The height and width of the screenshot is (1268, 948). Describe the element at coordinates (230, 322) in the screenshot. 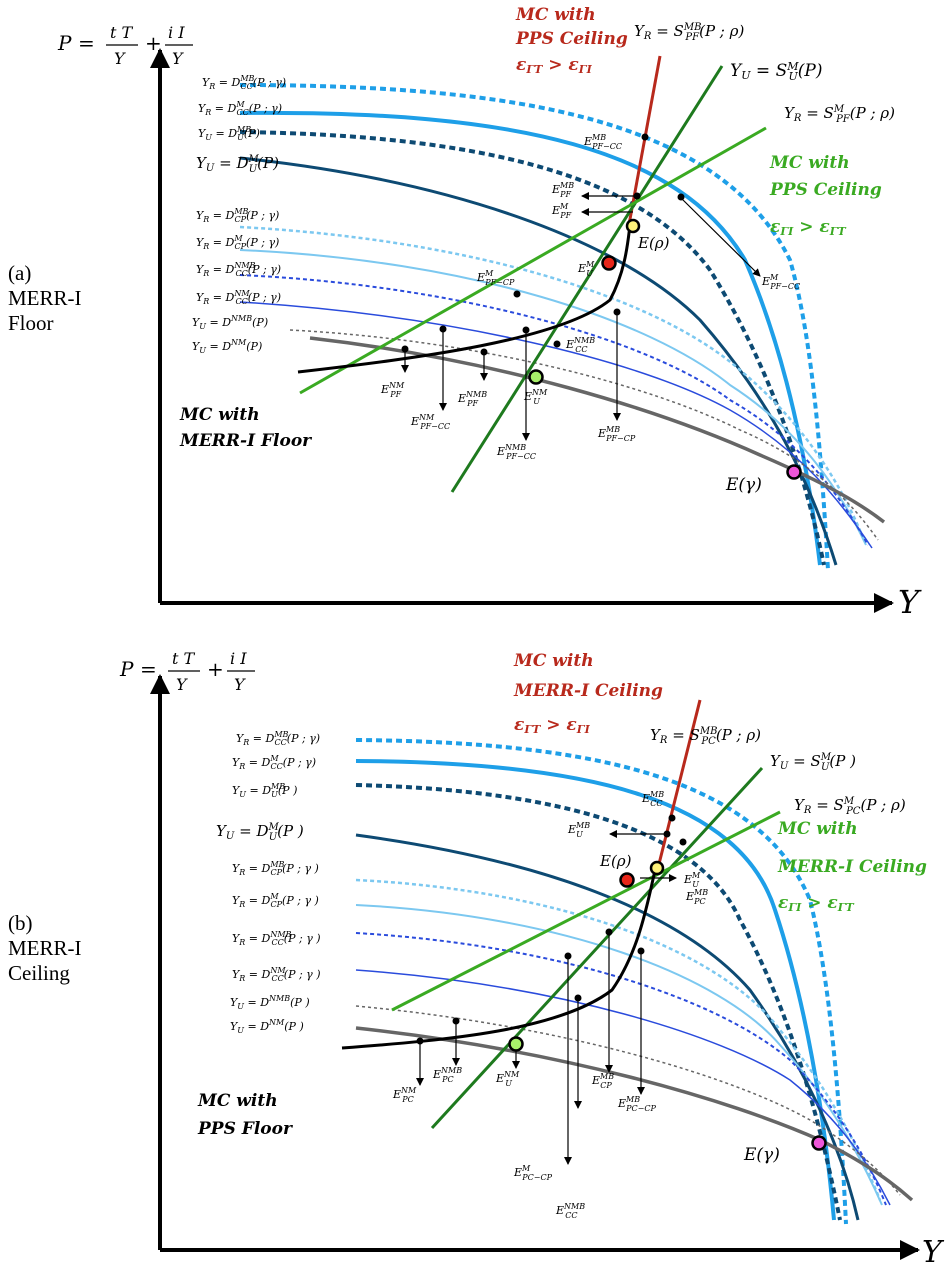

I see `svg-text: YU = DNMB(P)` at that location.